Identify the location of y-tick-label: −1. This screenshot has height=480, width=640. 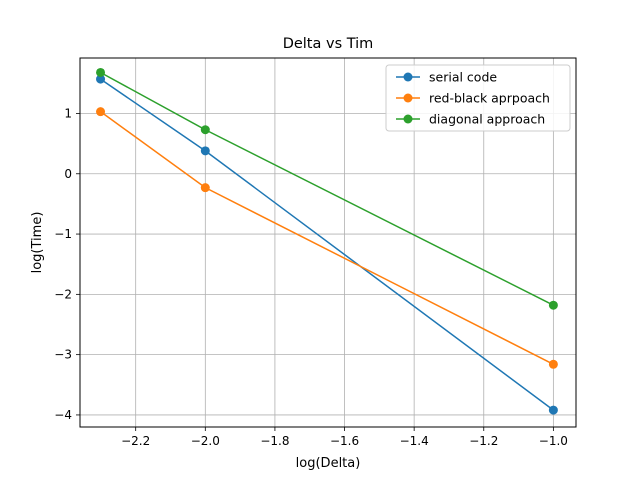
(63, 234).